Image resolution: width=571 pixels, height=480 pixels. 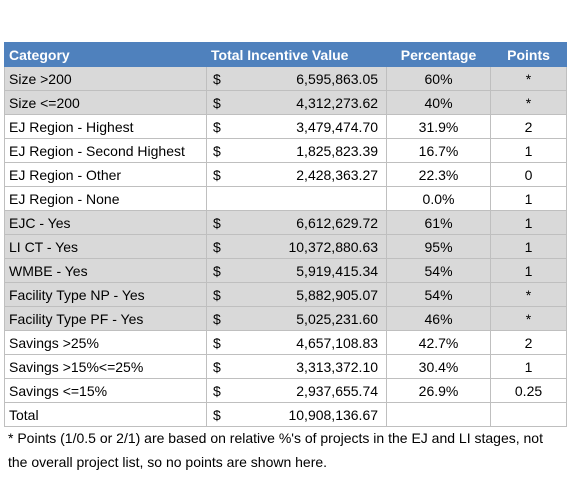 I want to click on category-cell: EJ Region - None, so click(x=105, y=198).